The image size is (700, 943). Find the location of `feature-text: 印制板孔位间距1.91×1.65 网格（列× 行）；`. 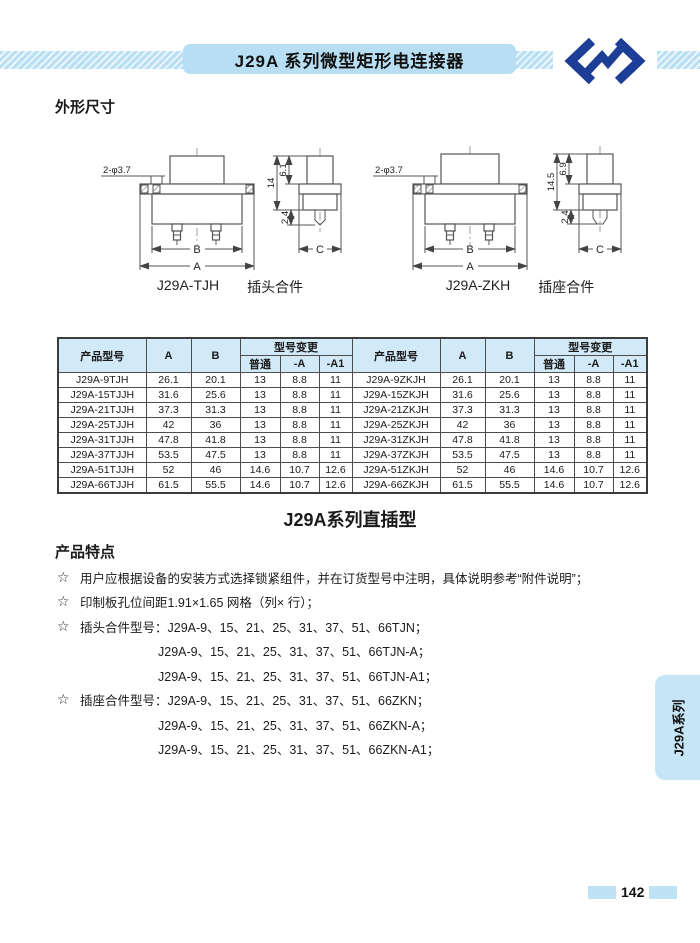

feature-text: 印制板孔位间距1.91×1.65 网格（列× 行）； is located at coordinates (199, 603).